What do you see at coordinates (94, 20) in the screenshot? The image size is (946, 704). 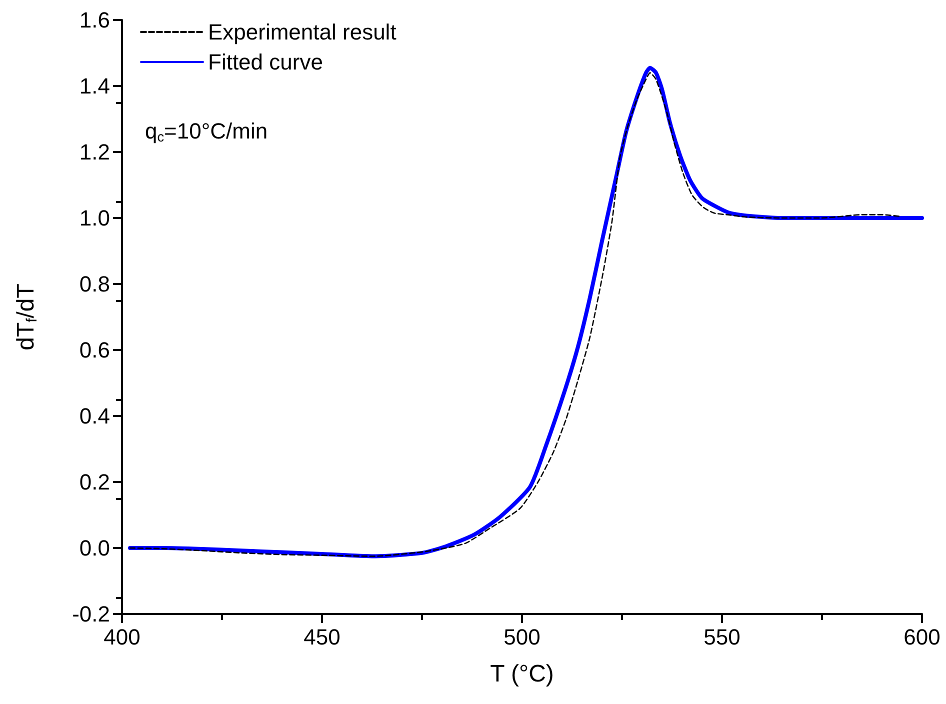 I see `y-tick-label: 1.6` at bounding box center [94, 20].